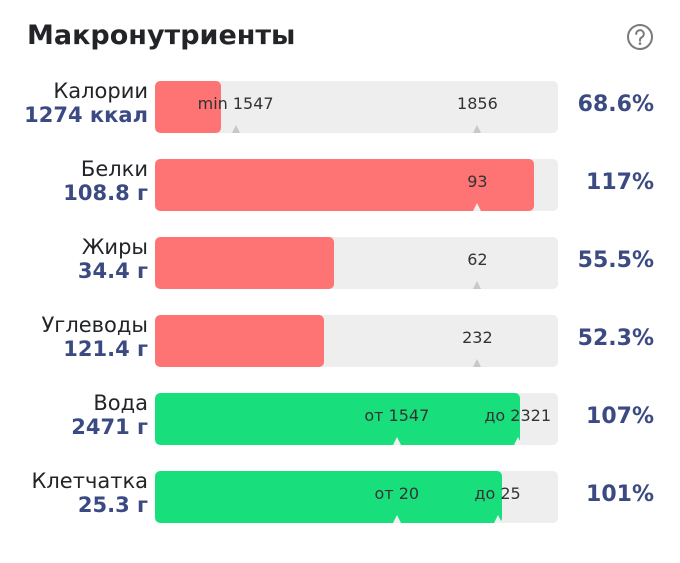 The height and width of the screenshot is (563, 680). I want to click on progress-track: 232, so click(356, 341).